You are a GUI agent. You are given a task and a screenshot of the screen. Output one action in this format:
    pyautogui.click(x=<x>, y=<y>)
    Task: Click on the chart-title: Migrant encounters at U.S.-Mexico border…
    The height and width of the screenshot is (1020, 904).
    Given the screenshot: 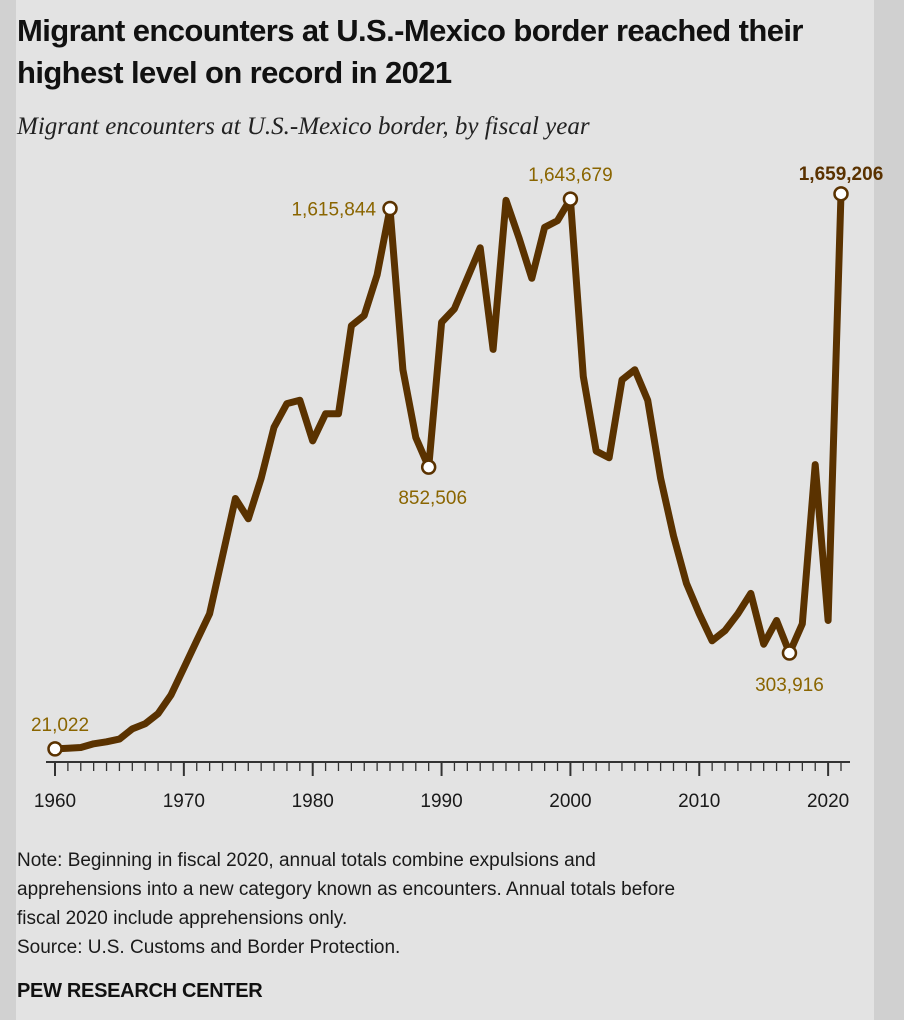 What is the action you would take?
    pyautogui.click(x=410, y=51)
    